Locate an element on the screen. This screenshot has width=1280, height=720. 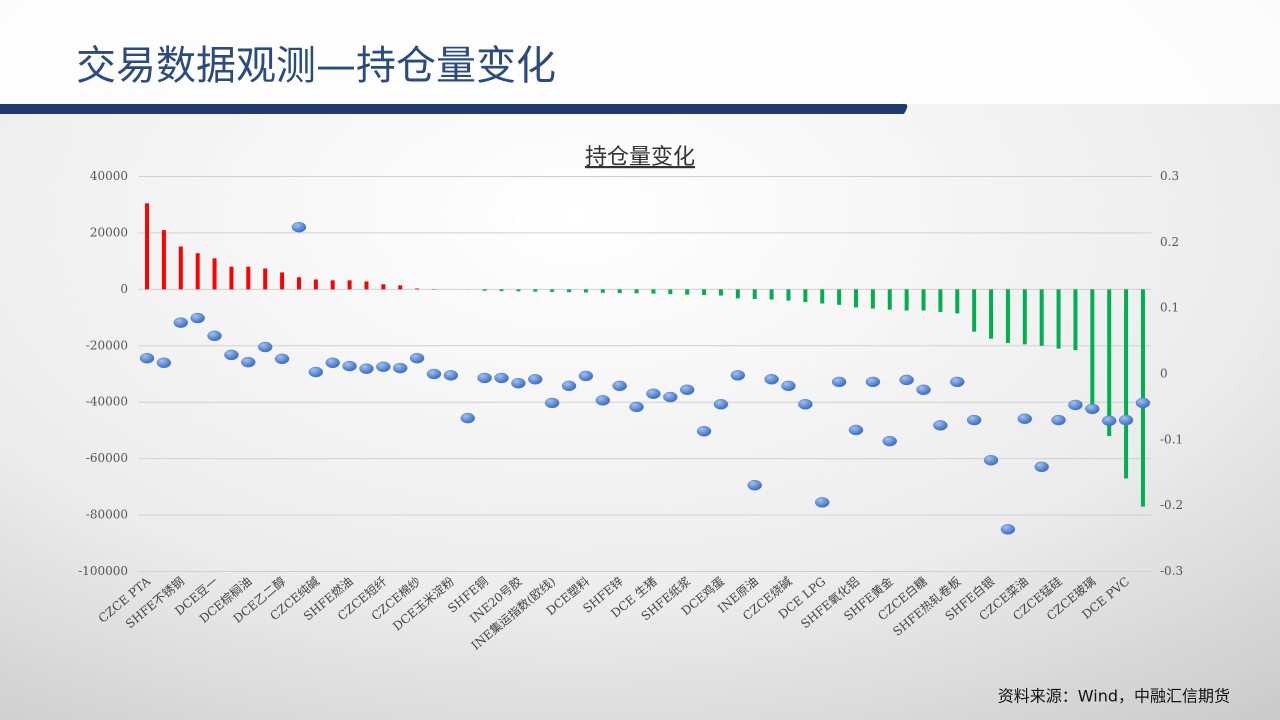
y-tick-label: -20000 is located at coordinates (107, 345).